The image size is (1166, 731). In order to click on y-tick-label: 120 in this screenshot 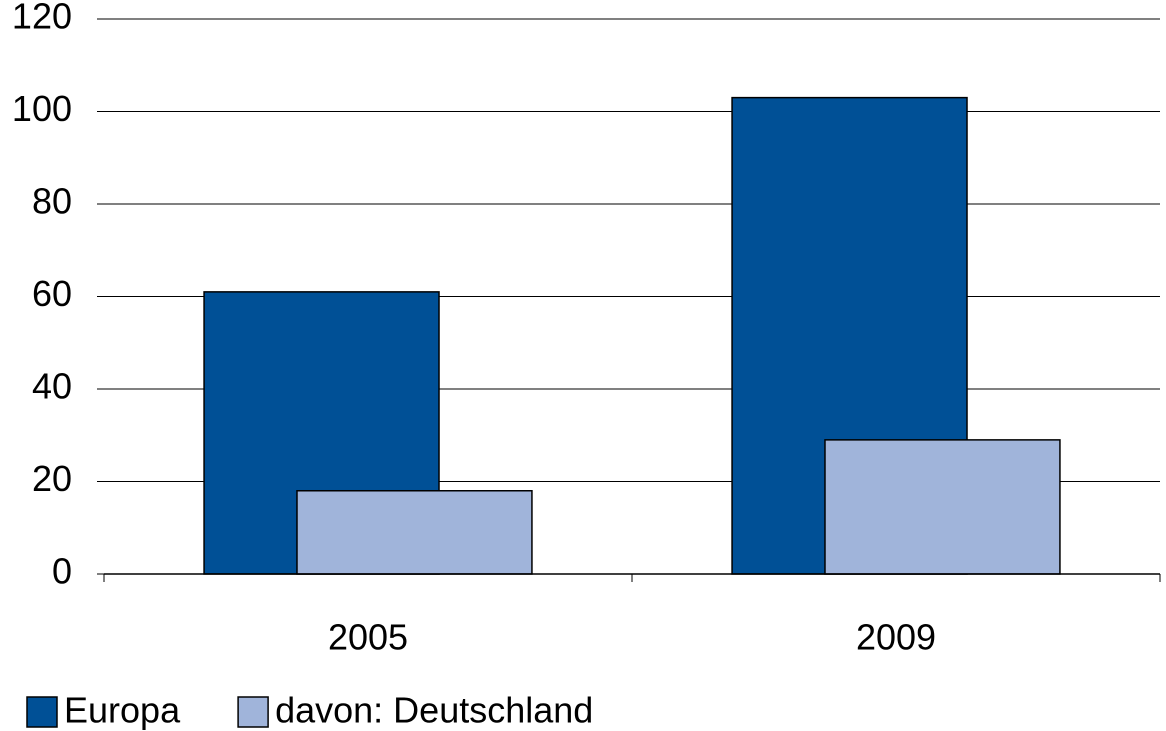, I will do `click(42, 18)`.